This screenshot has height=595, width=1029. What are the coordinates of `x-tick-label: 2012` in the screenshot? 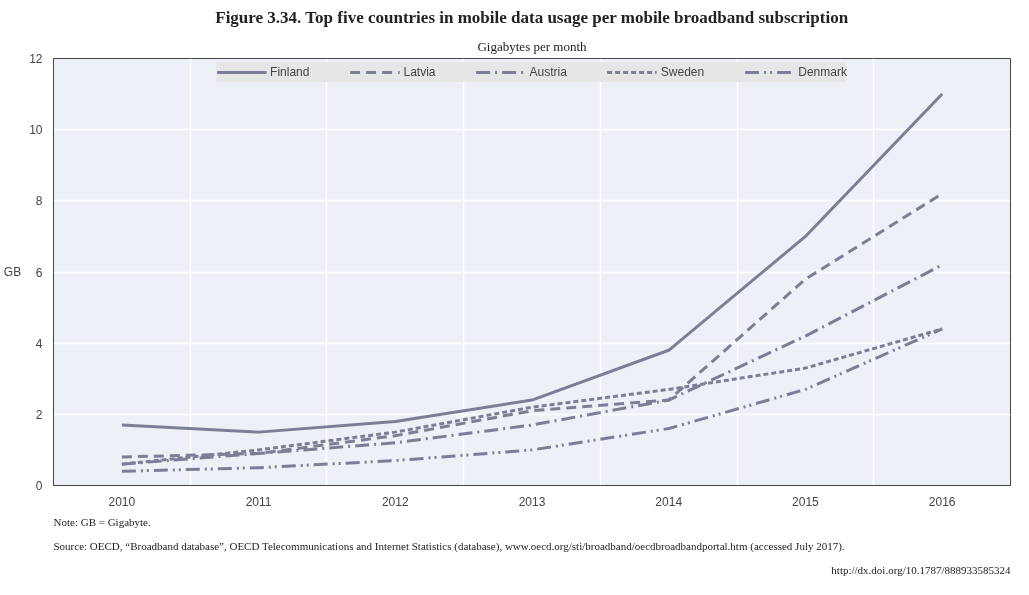 It's located at (395, 501).